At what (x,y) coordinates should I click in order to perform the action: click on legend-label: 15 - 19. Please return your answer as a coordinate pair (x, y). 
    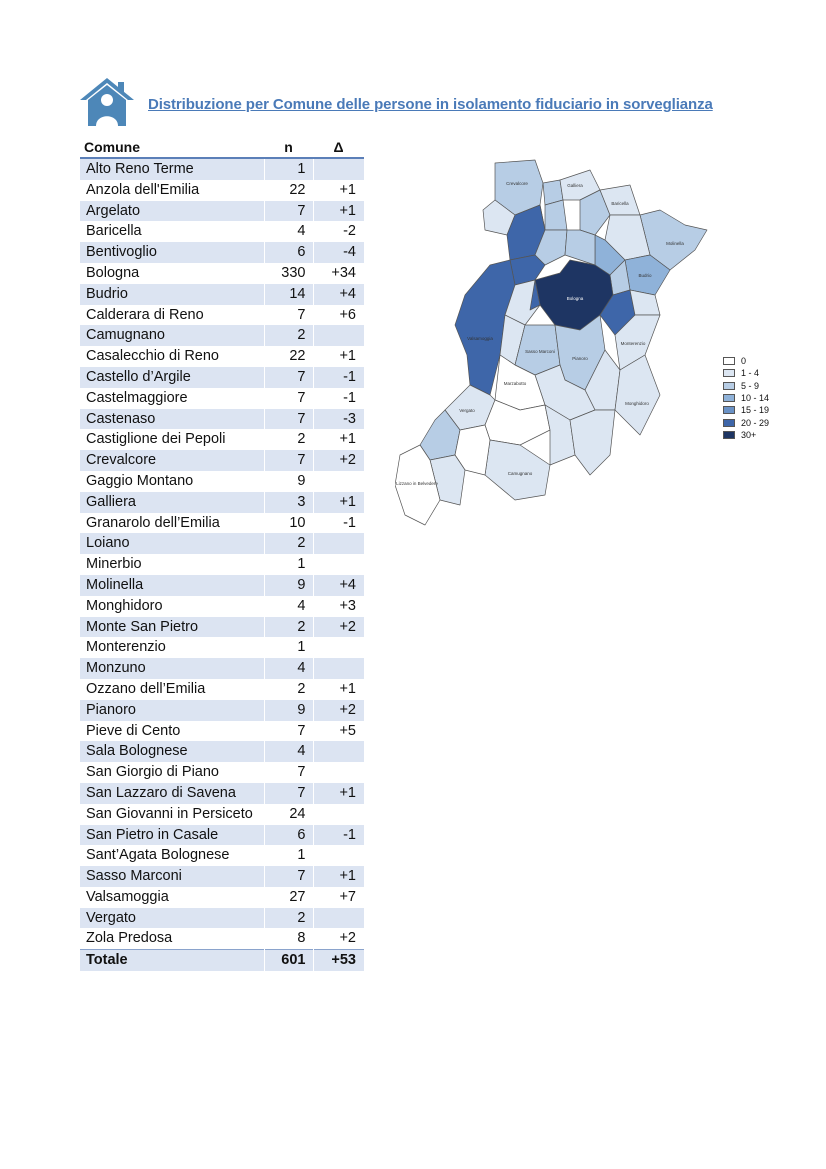
    Looking at the image, I should click on (755, 410).